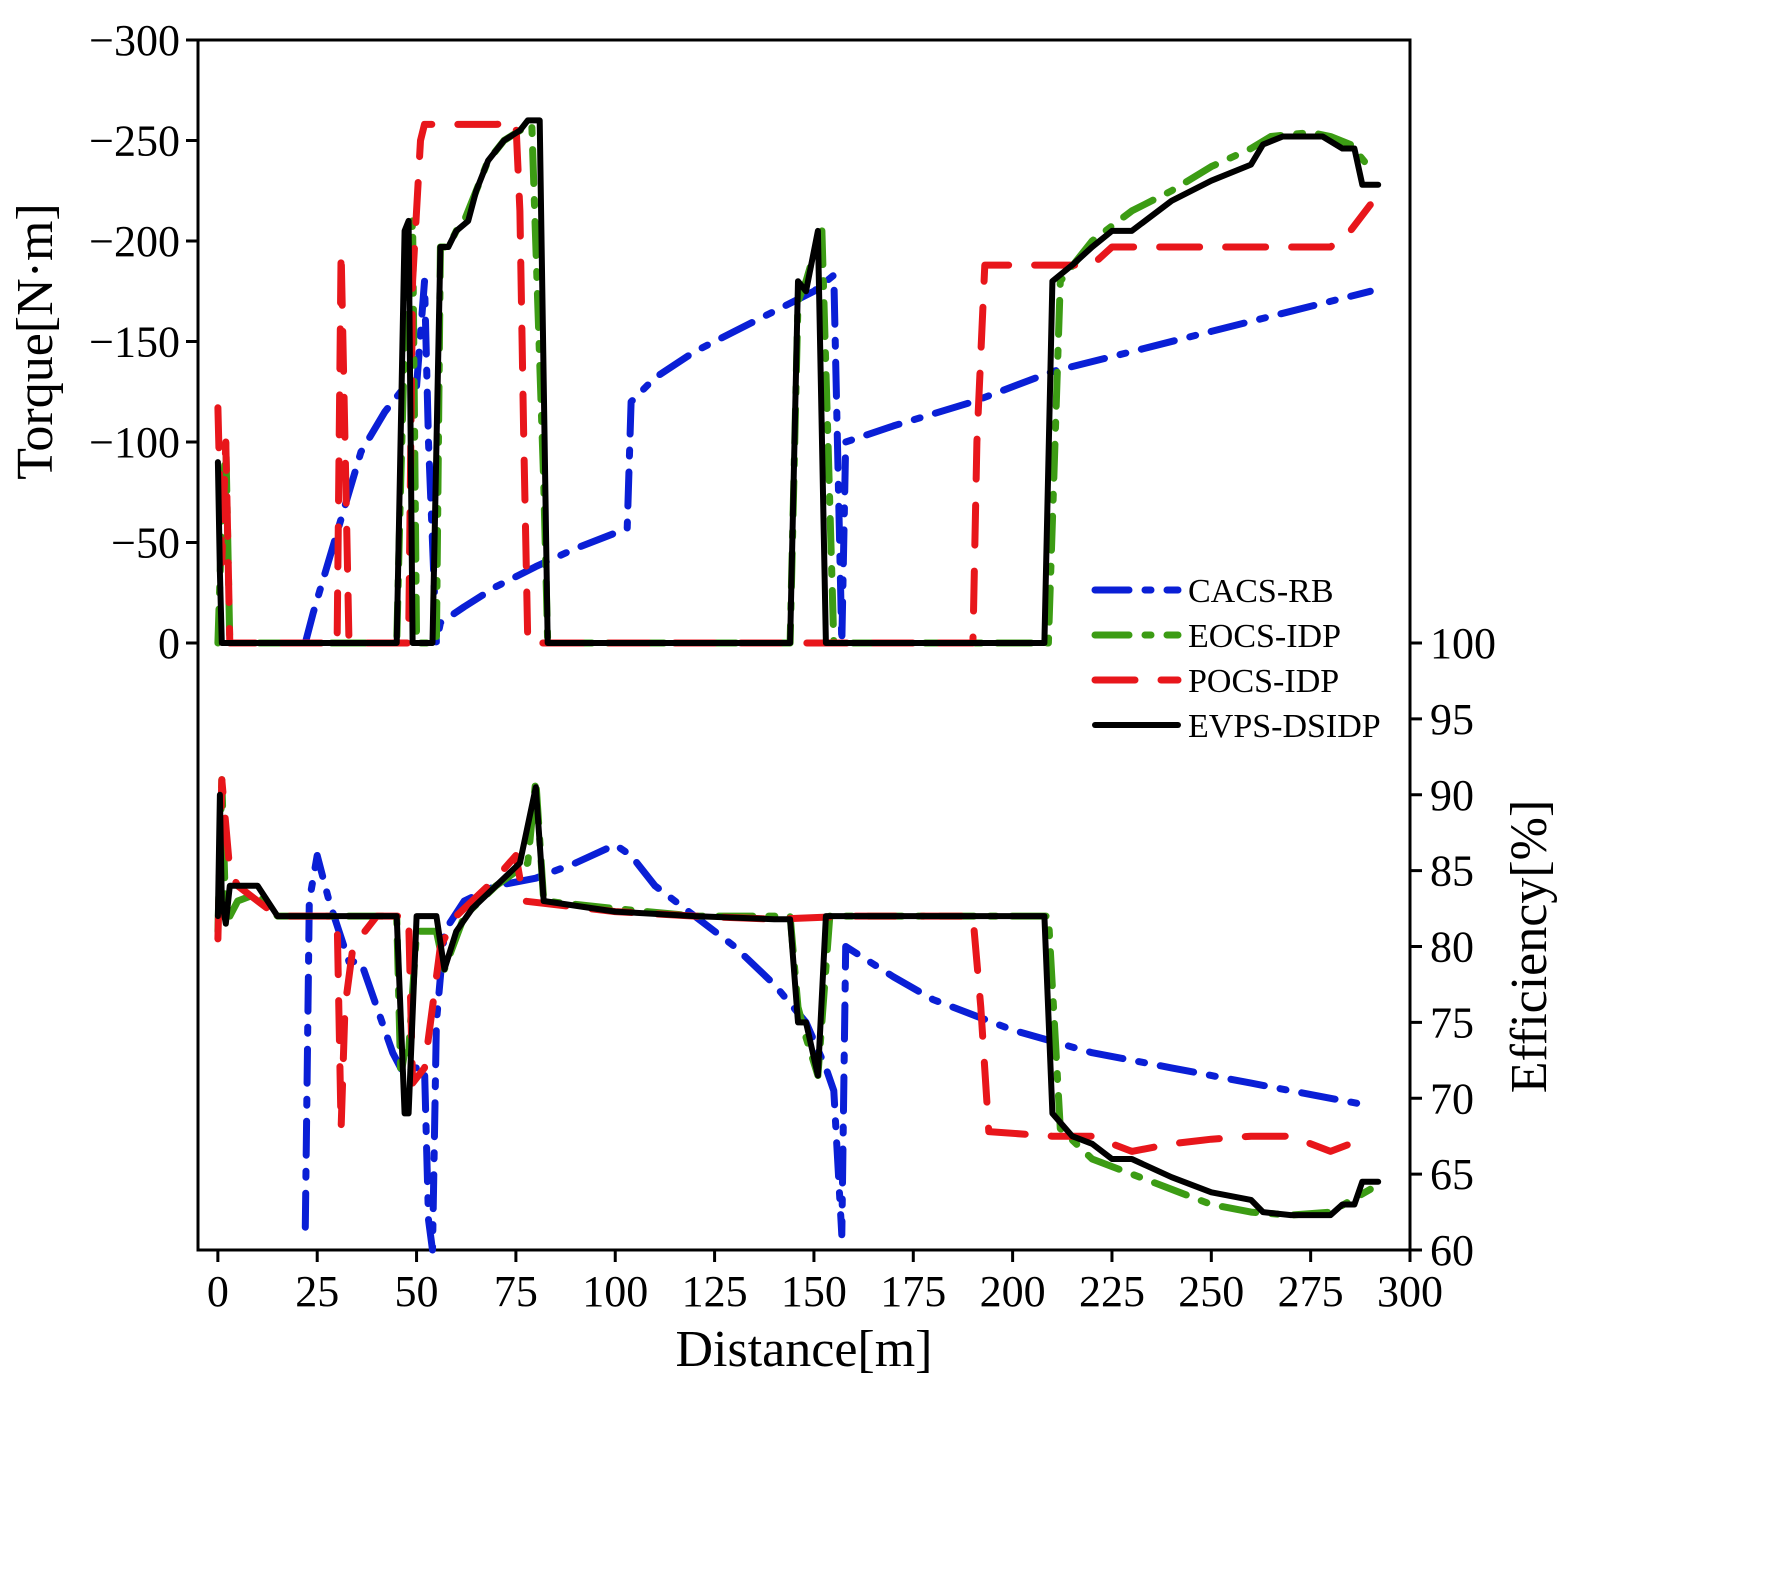  Describe the element at coordinates (1452, 795) in the screenshot. I see `right-tick-label: 90` at that location.